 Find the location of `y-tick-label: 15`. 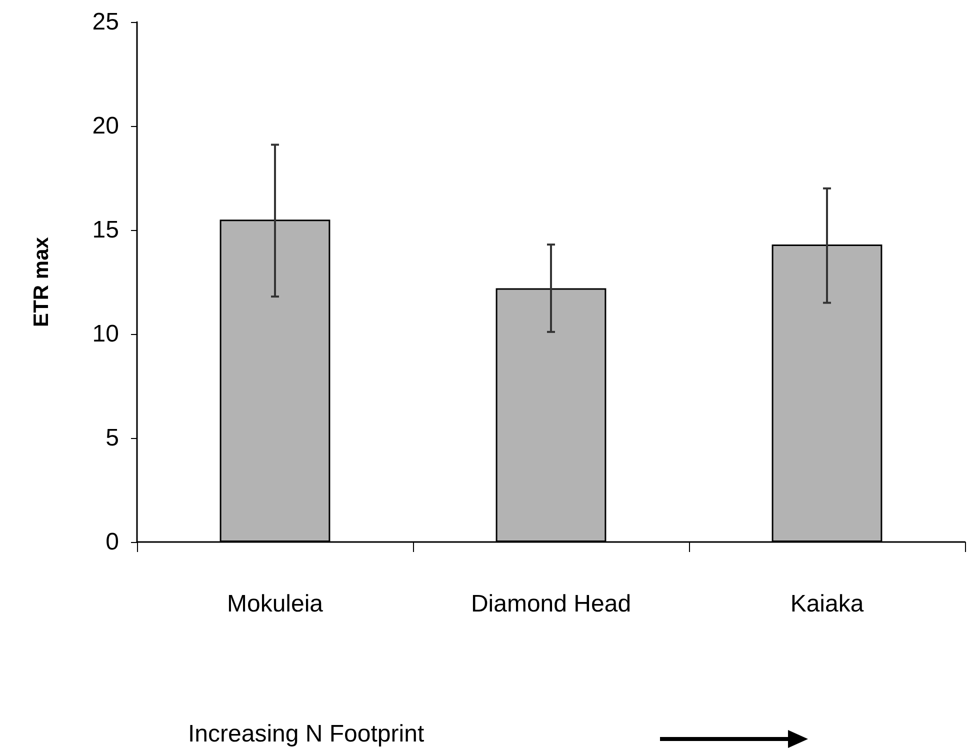

y-tick-label: 15 is located at coordinates (105, 230).